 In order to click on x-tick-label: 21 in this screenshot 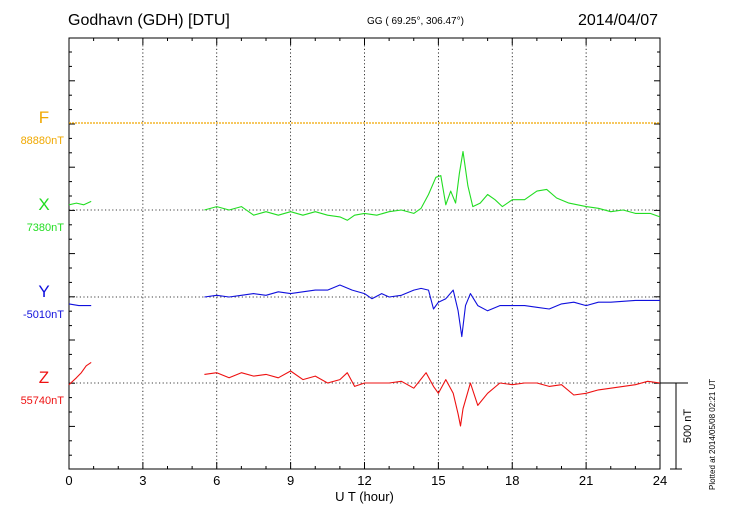, I will do `click(586, 480)`.